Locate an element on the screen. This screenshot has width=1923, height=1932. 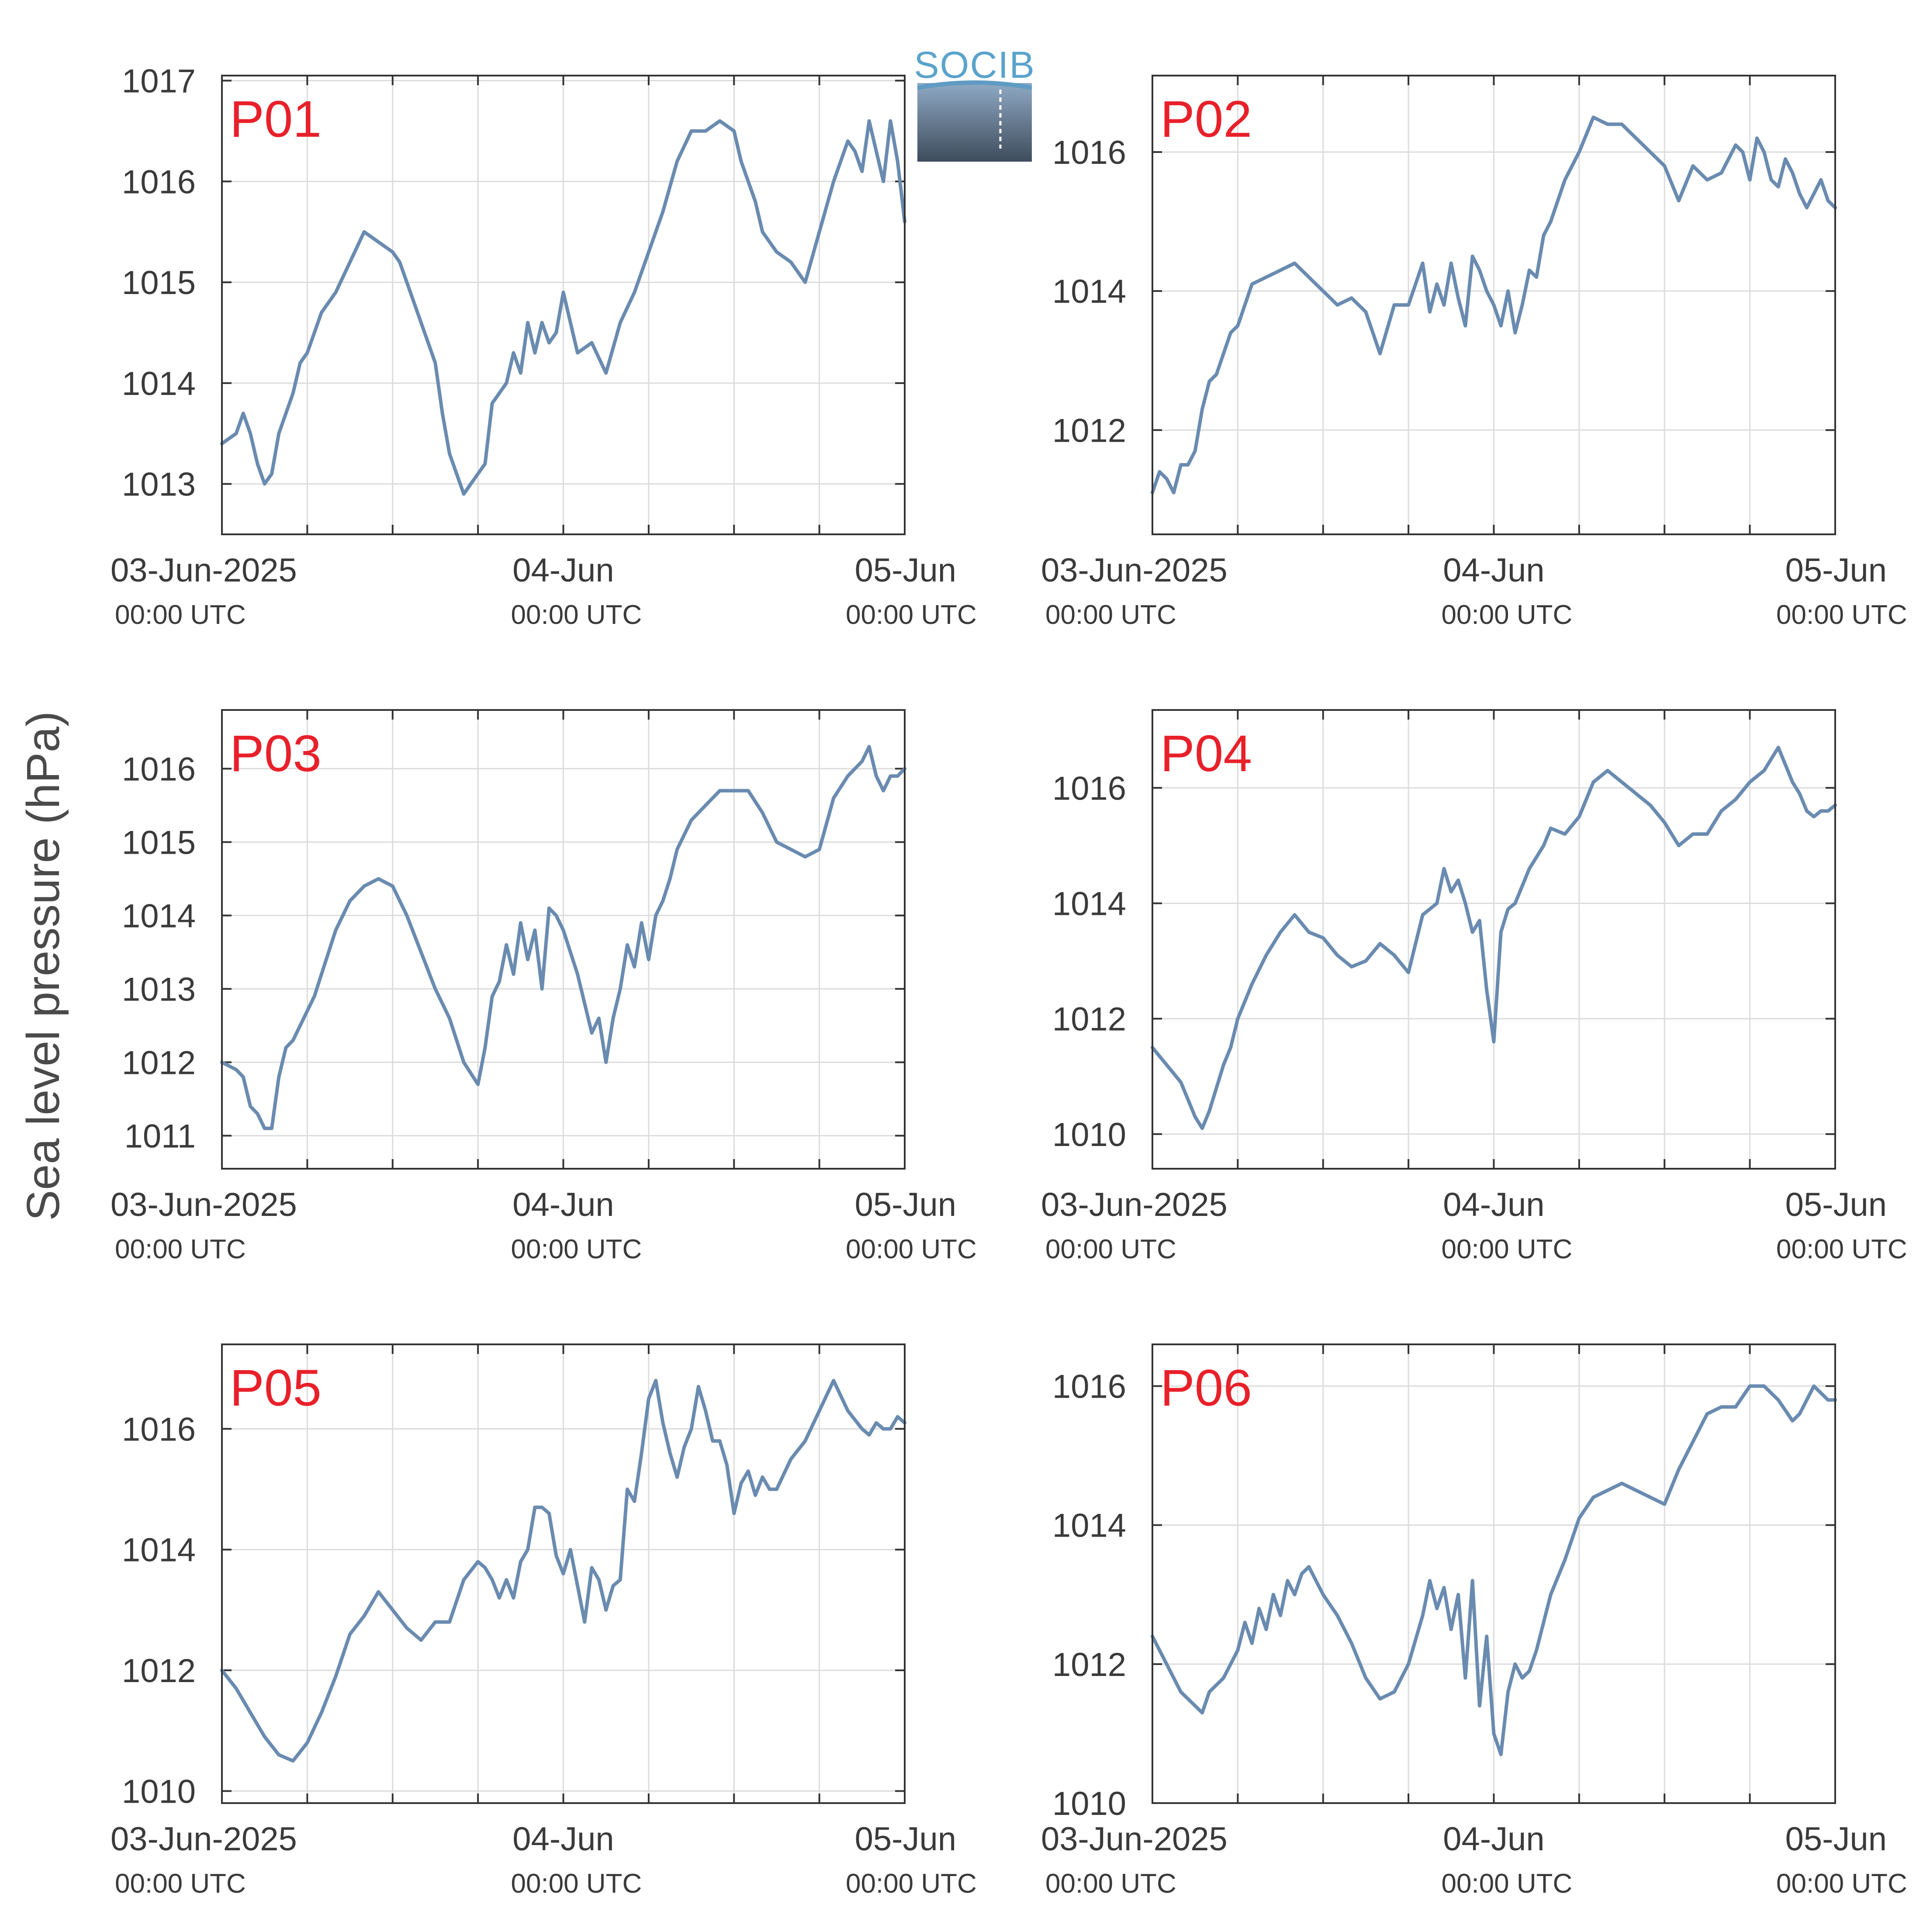
panel-label: P02 is located at coordinates (1206, 119).